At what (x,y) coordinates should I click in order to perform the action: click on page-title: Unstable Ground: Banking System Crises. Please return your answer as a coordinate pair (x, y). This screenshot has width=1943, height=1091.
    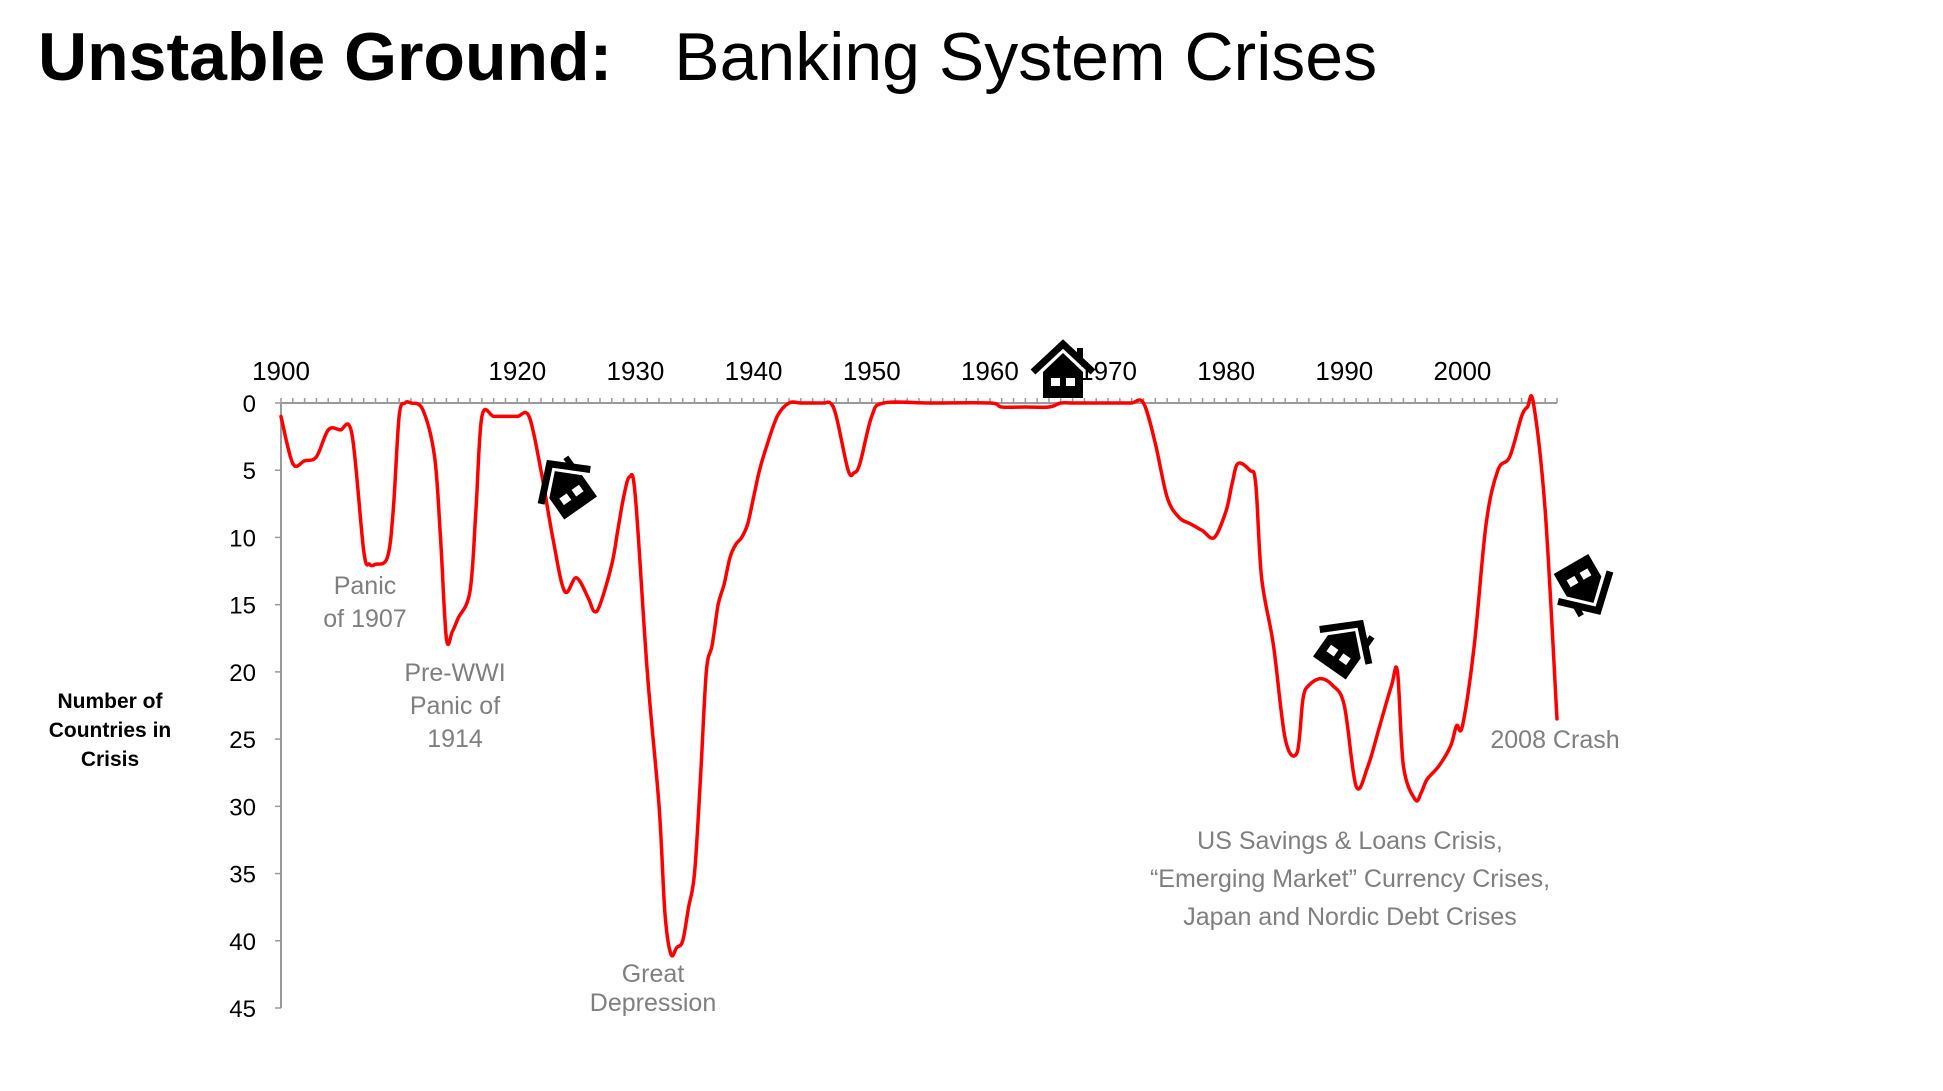
    Looking at the image, I should click on (707, 57).